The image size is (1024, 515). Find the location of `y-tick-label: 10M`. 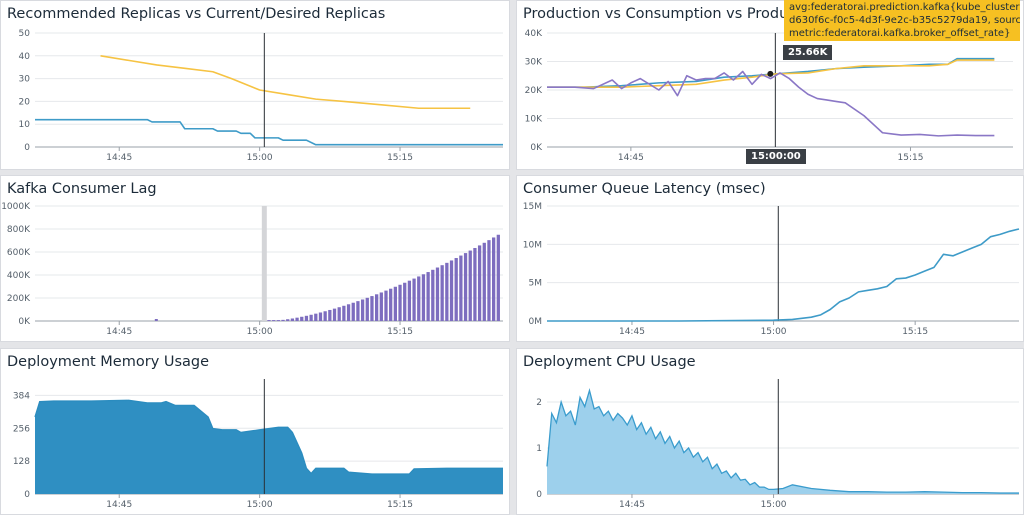

y-tick-label: 10M is located at coordinates (532, 245).